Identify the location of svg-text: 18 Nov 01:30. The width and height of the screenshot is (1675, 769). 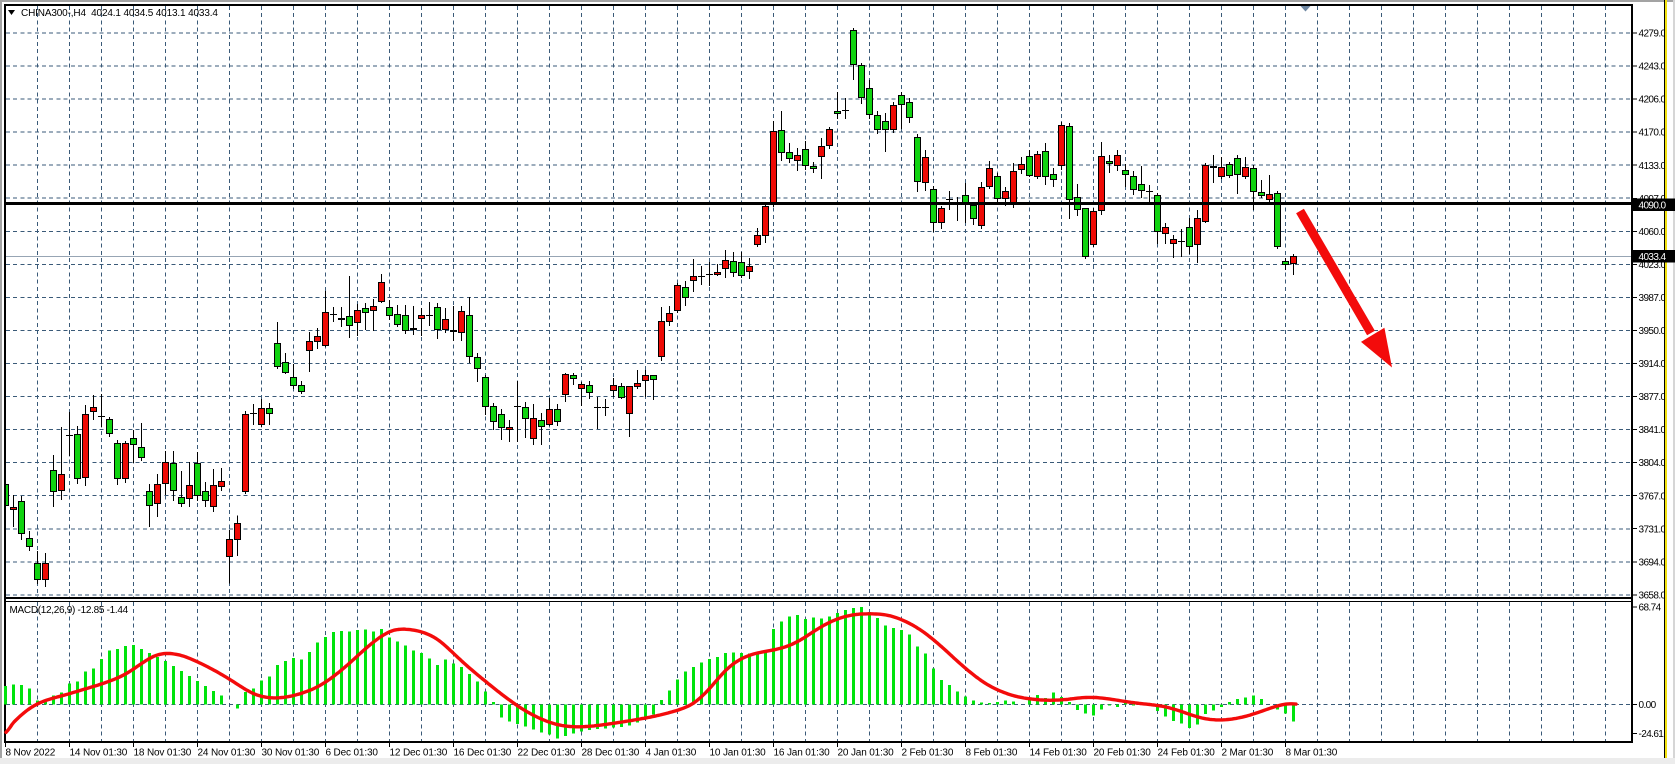
(163, 753).